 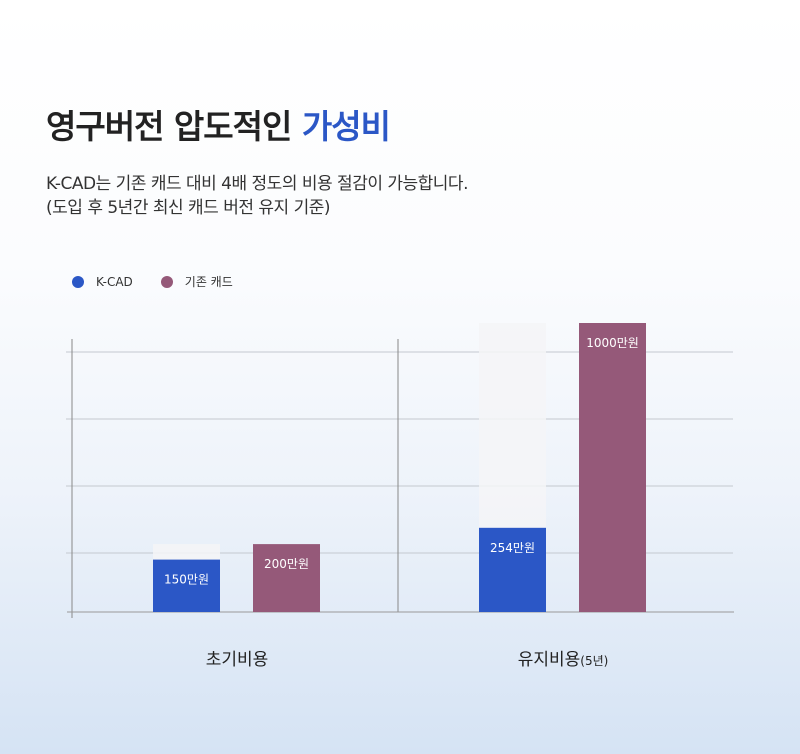 I want to click on title-highlight: 가성비, so click(x=346, y=126).